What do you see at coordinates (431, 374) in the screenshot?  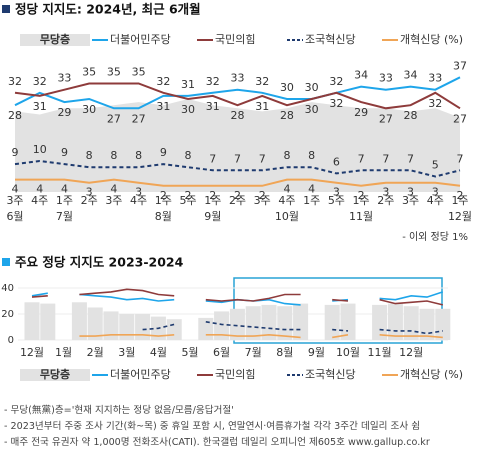 I see `legend-label: 개혁신당 (%)` at bounding box center [431, 374].